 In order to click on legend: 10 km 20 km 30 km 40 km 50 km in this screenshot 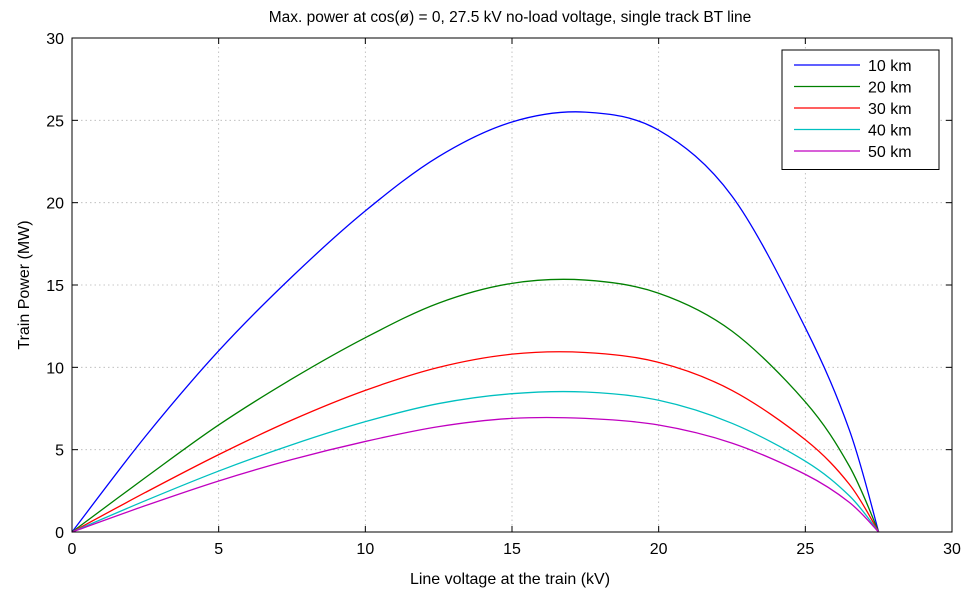, I will do `click(860, 109)`.